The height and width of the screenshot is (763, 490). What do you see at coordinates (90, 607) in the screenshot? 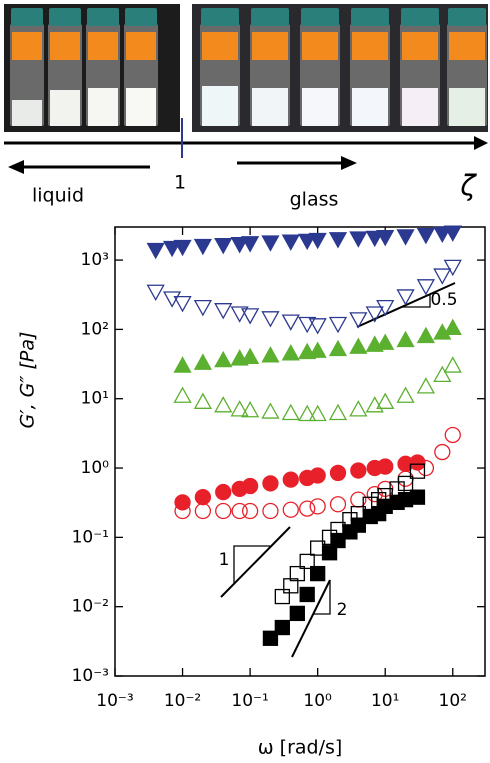
I see `y-tick-label: 10⁻²` at bounding box center [90, 607].